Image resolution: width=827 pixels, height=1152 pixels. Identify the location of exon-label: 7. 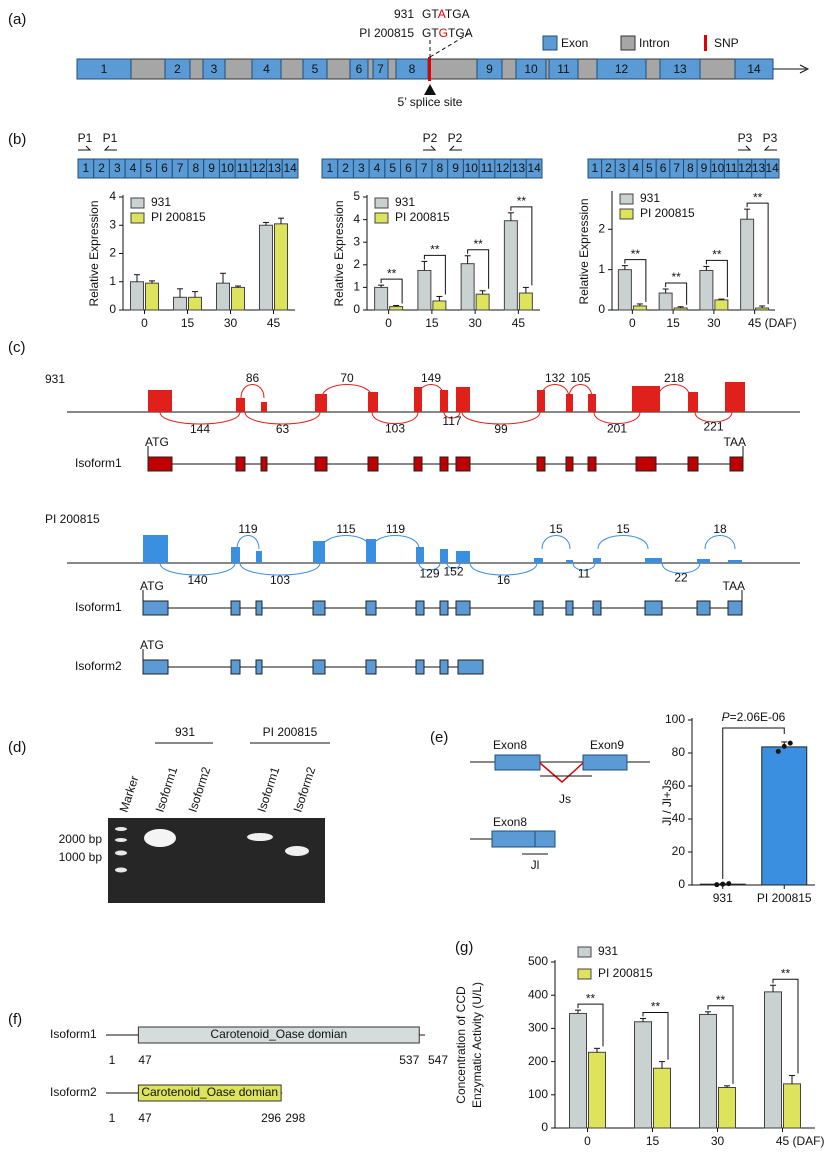
(180, 168).